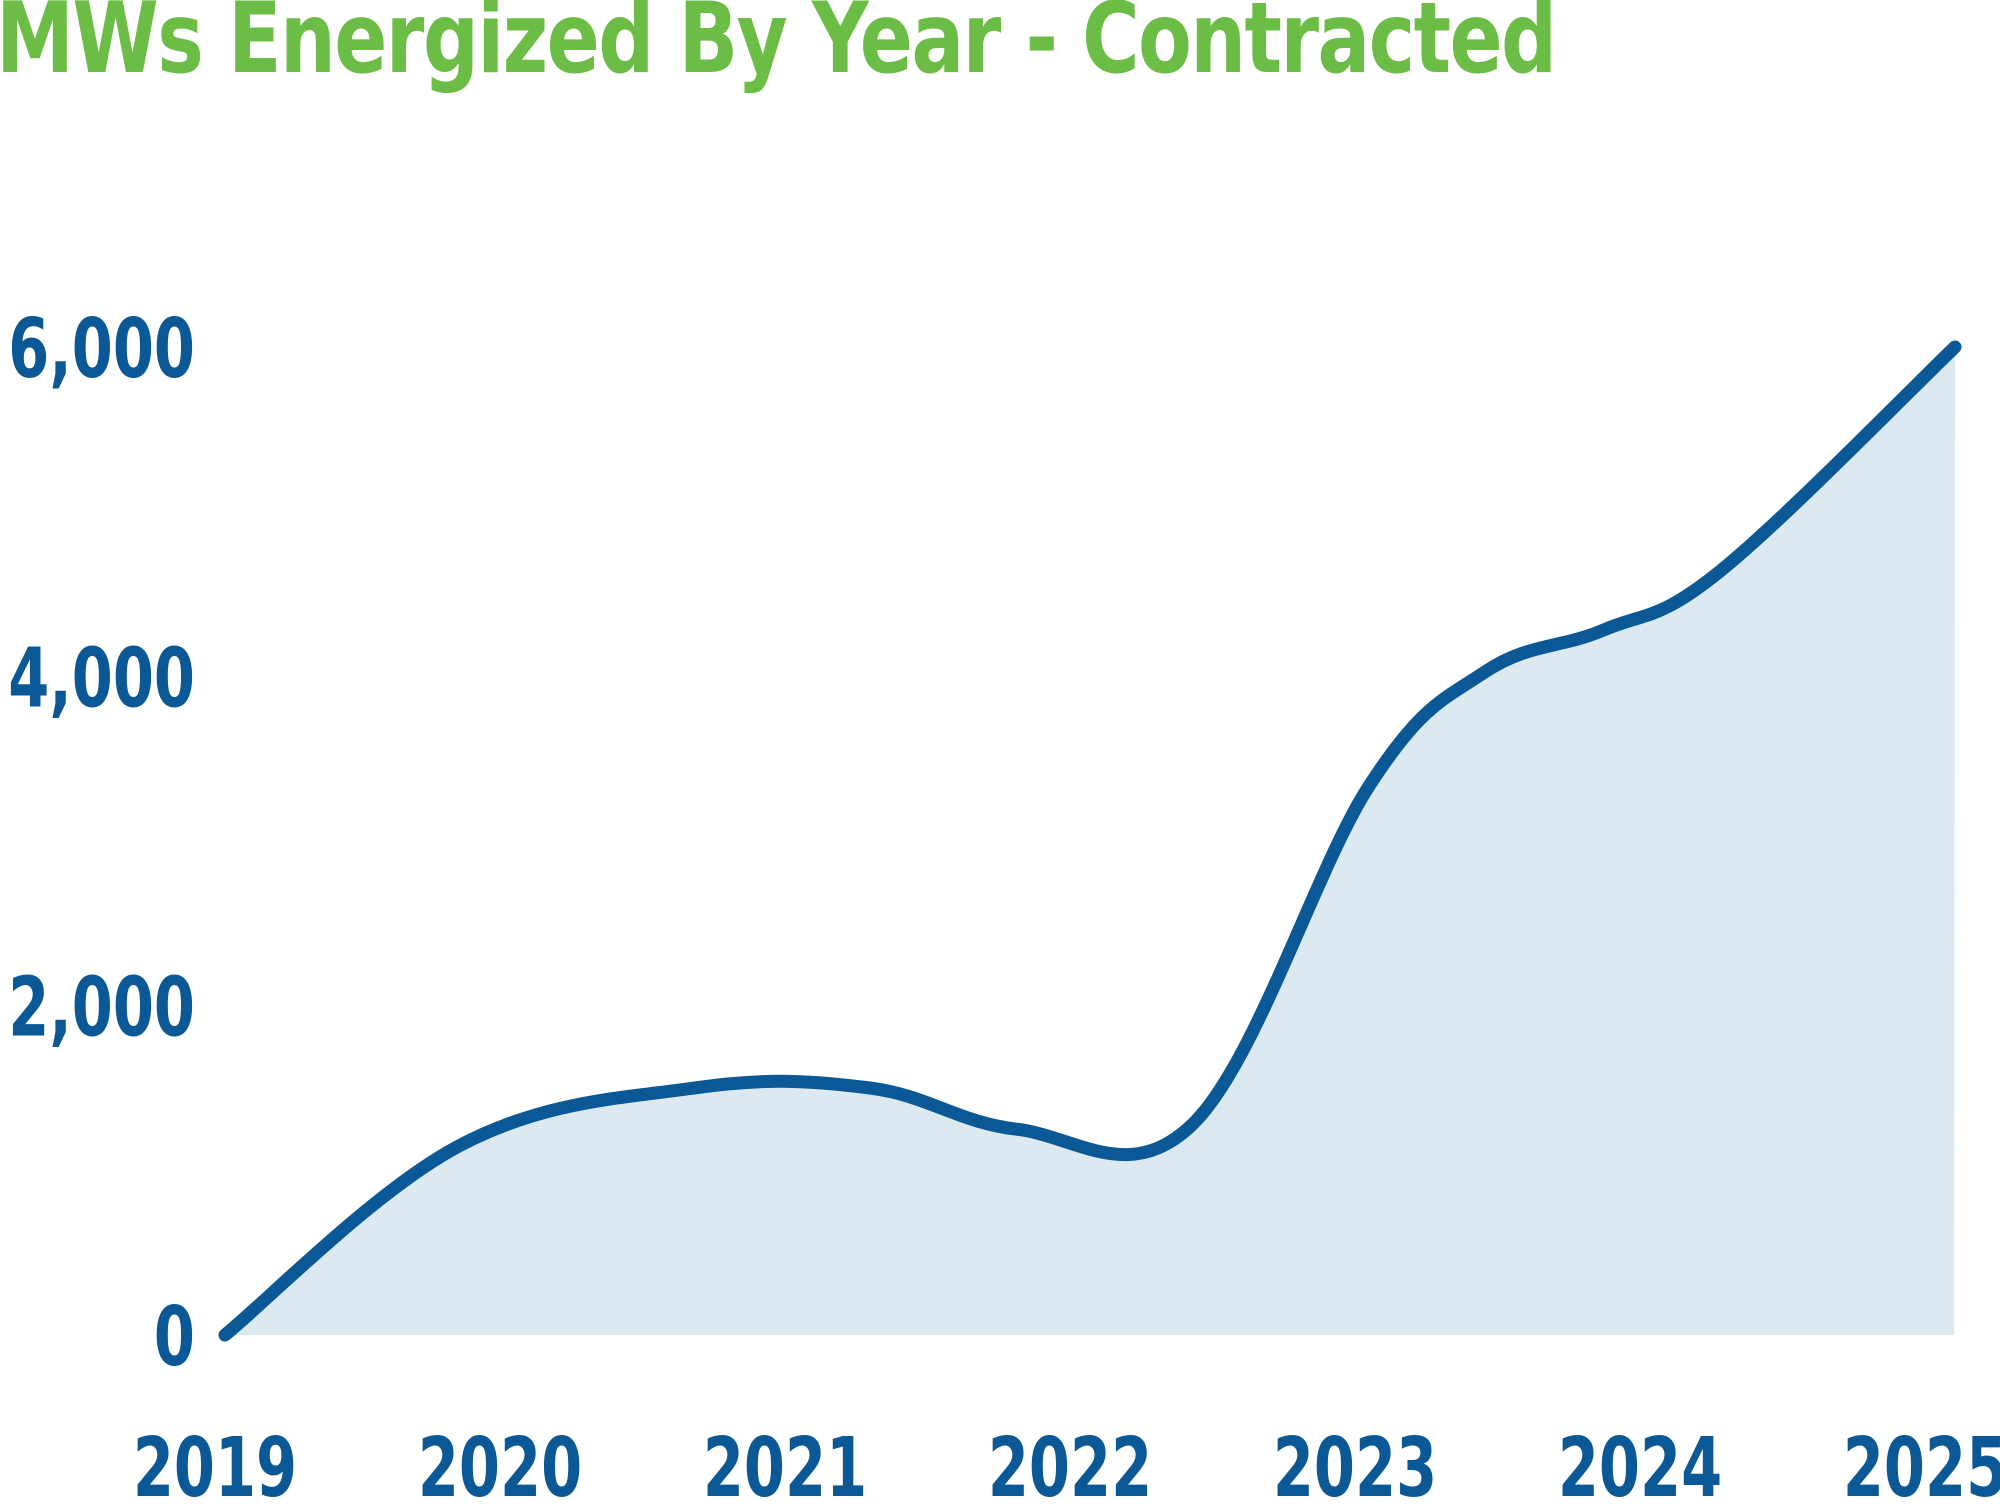 This screenshot has height=1504, width=2000. What do you see at coordinates (500, 1462) in the screenshot?
I see `x-tick-label: 2020` at bounding box center [500, 1462].